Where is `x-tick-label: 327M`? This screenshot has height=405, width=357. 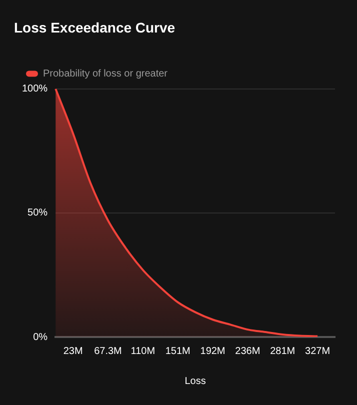
x-tick-label: 327M is located at coordinates (317, 351).